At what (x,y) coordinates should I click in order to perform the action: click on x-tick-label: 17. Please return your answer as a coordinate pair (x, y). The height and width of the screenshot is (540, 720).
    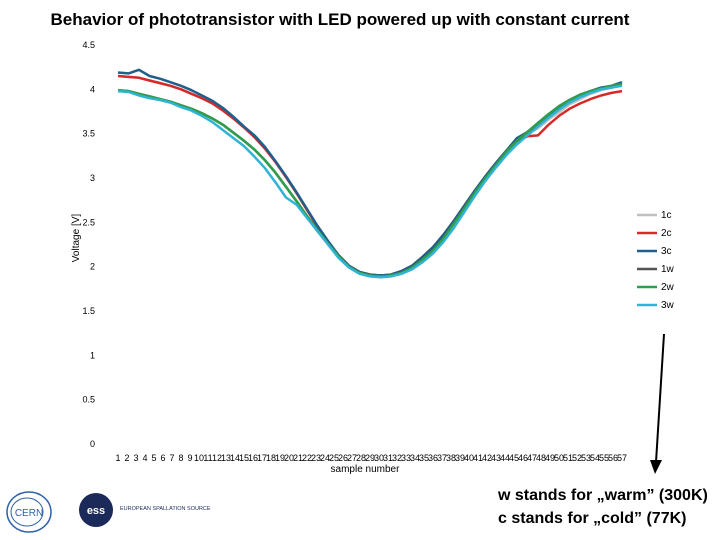
    Looking at the image, I should click on (262, 458).